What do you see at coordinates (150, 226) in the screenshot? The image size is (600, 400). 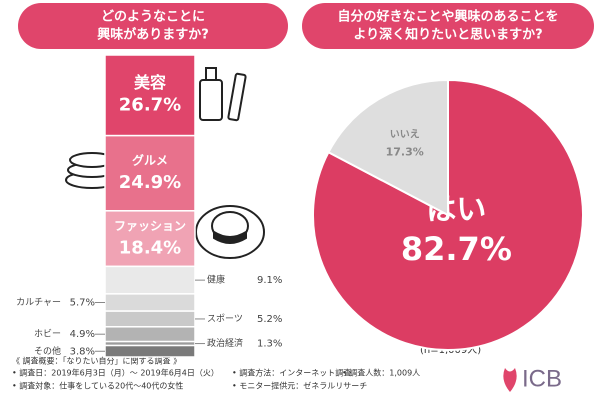 I see `category-label: ファッション` at bounding box center [150, 226].